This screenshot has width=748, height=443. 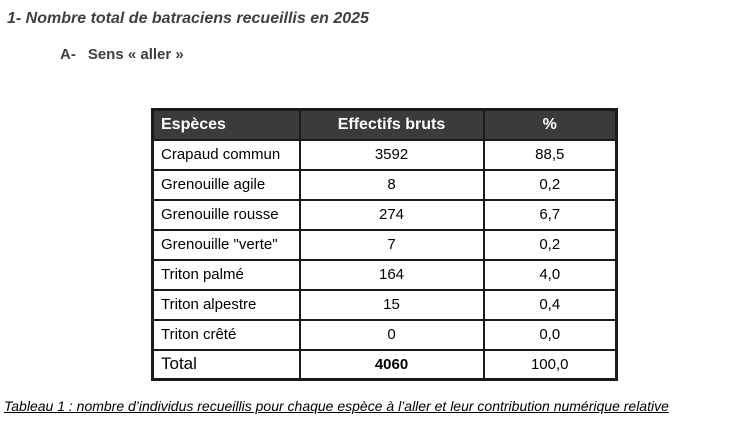 What do you see at coordinates (391, 274) in the screenshot?
I see `count-cell: 164` at bounding box center [391, 274].